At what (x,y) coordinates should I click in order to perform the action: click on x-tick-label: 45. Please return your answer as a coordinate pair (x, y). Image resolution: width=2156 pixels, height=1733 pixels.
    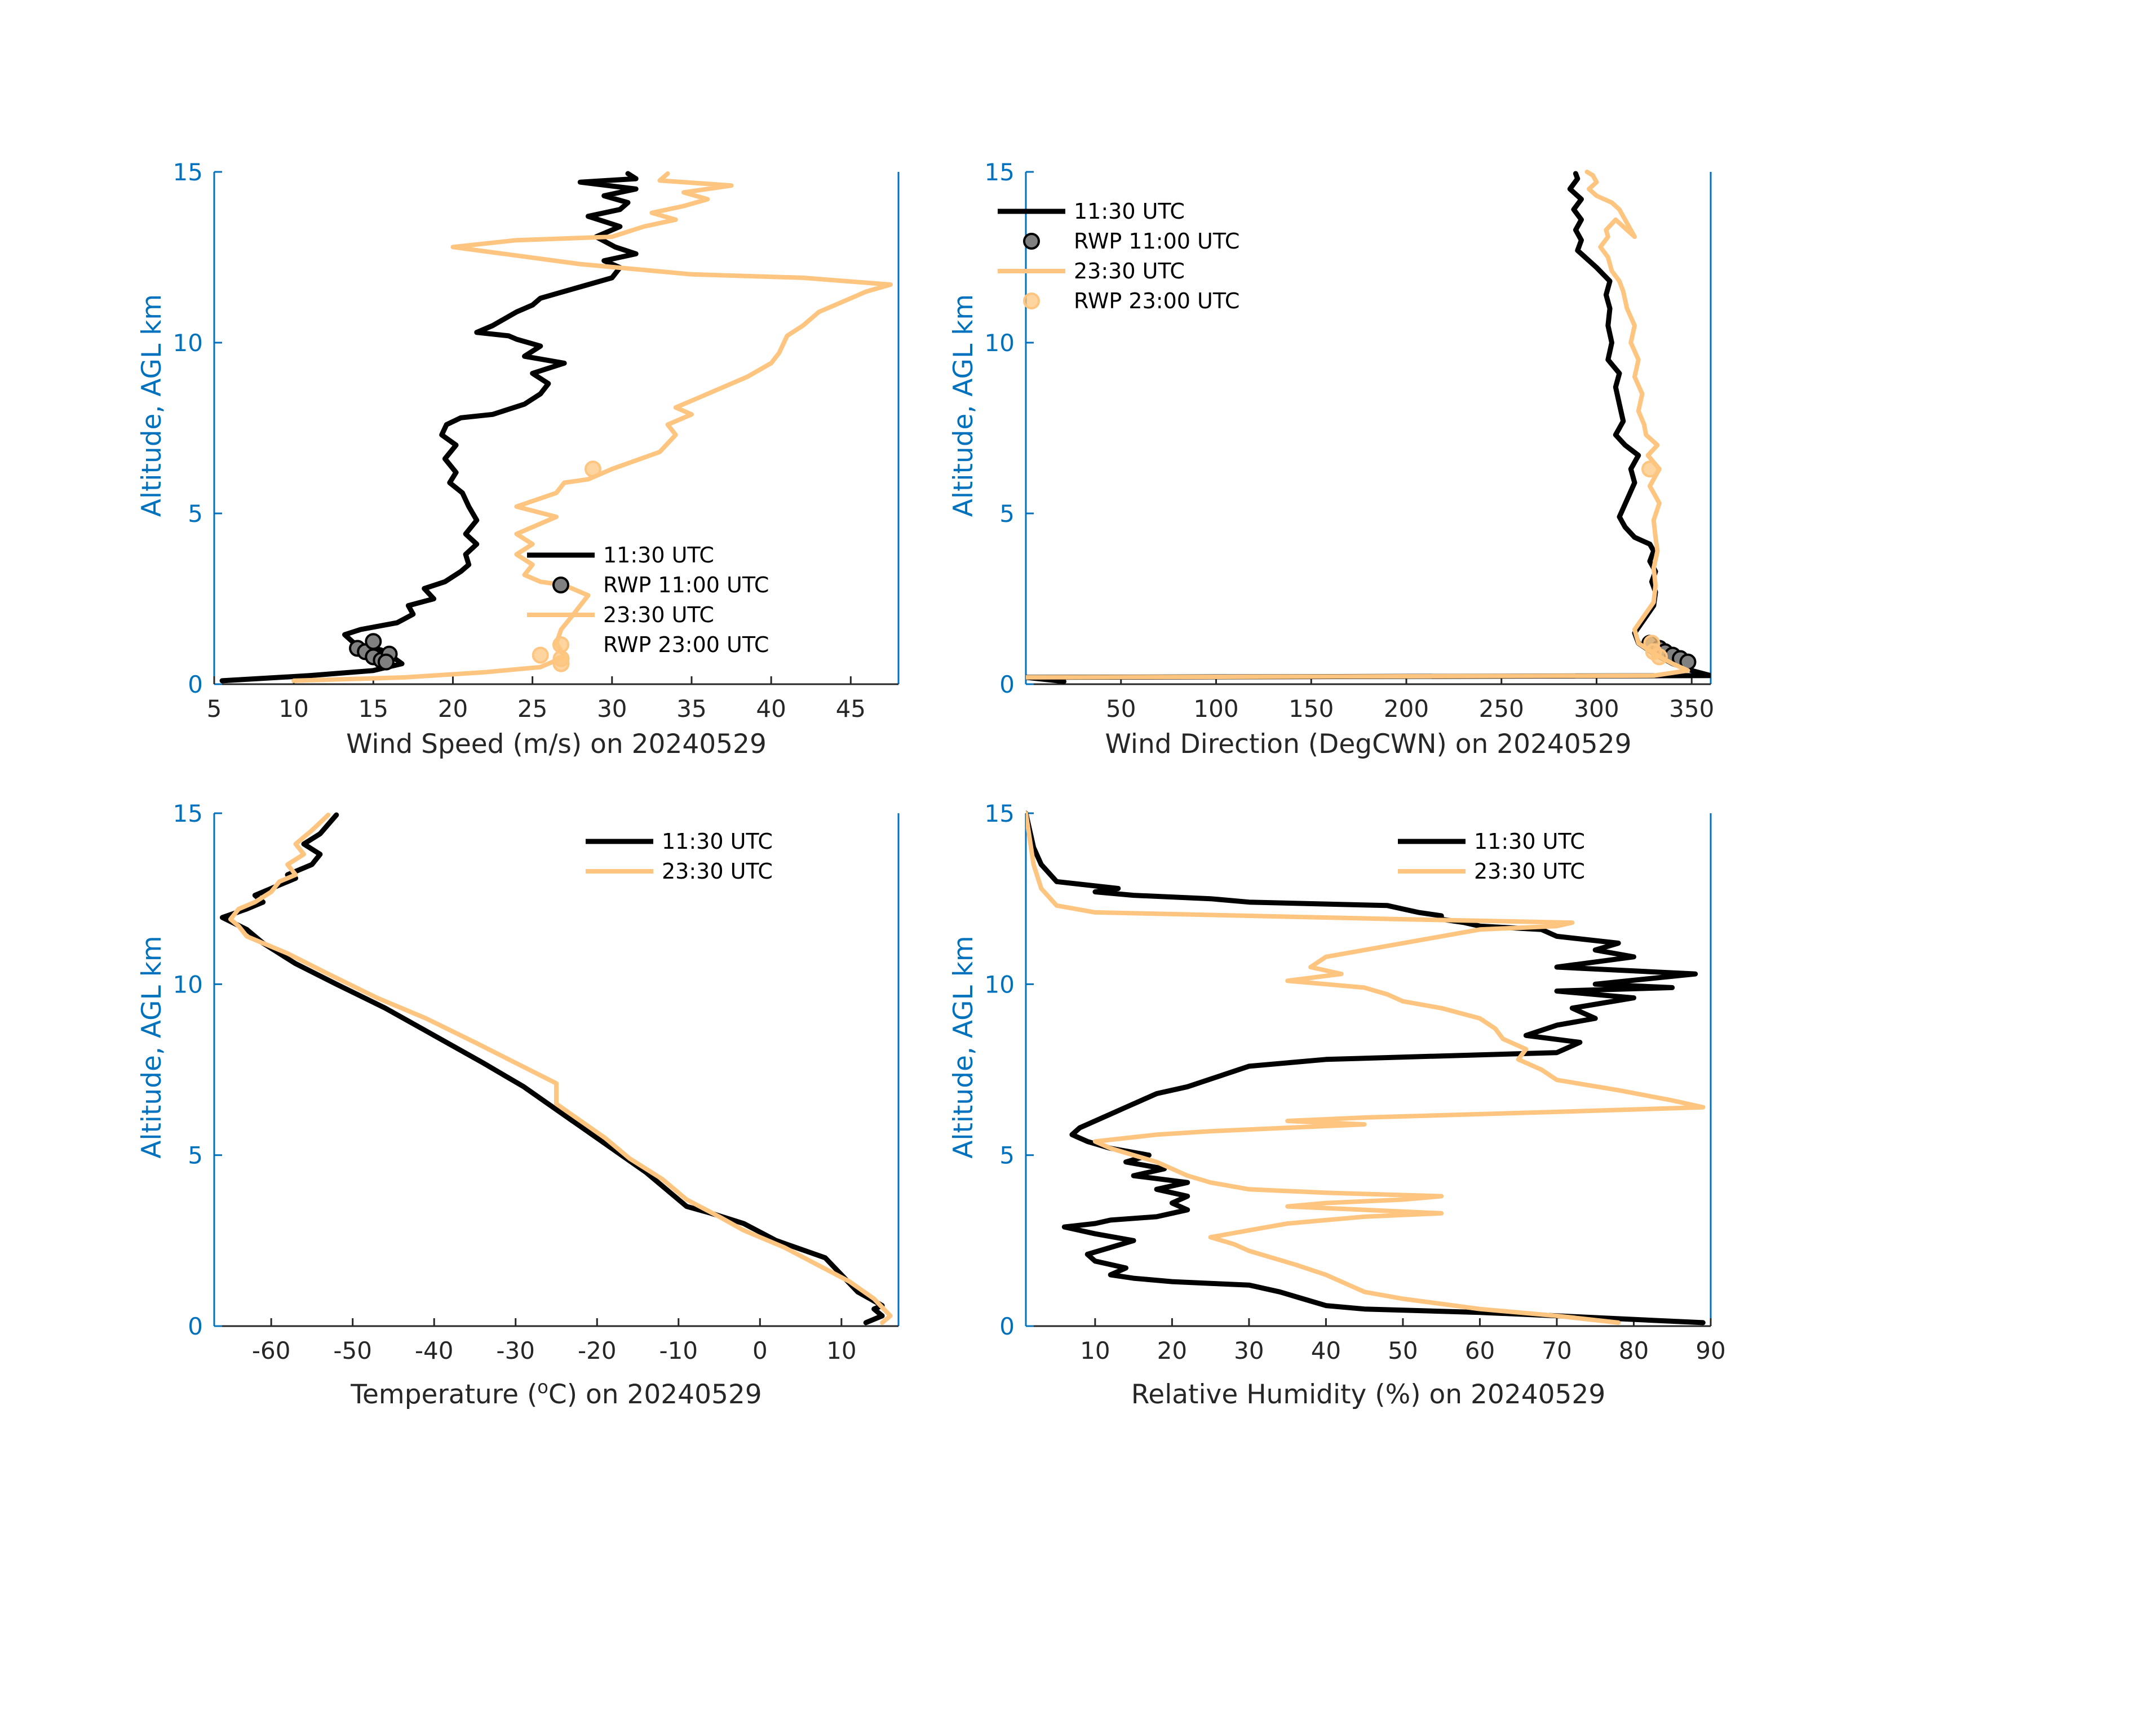
    Looking at the image, I should click on (851, 709).